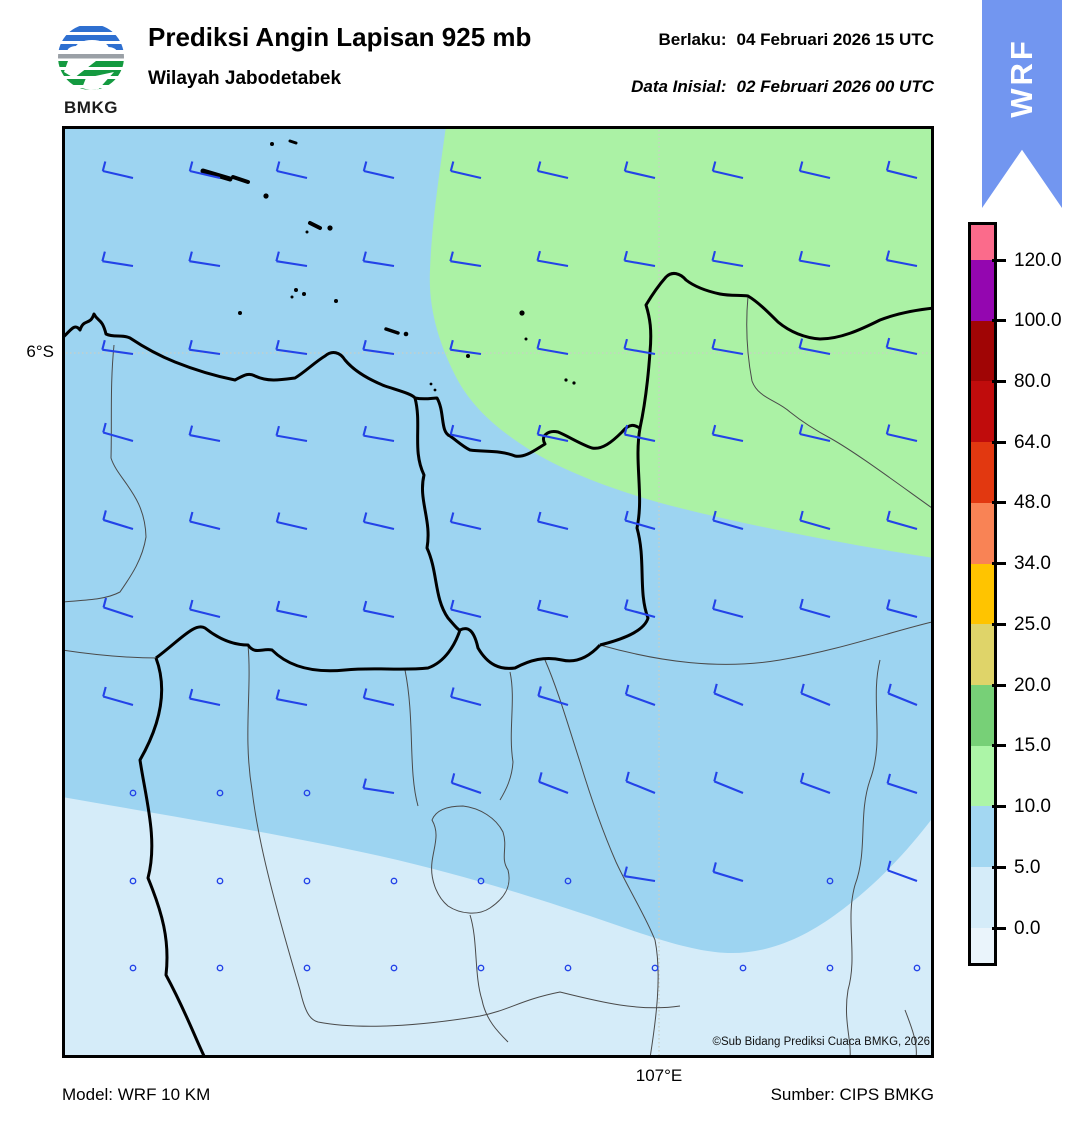 Image resolution: width=1081 pixels, height=1128 pixels. What do you see at coordinates (852, 1094) in the screenshot?
I see `source-info: Sumber: CIPS BMKG` at bounding box center [852, 1094].